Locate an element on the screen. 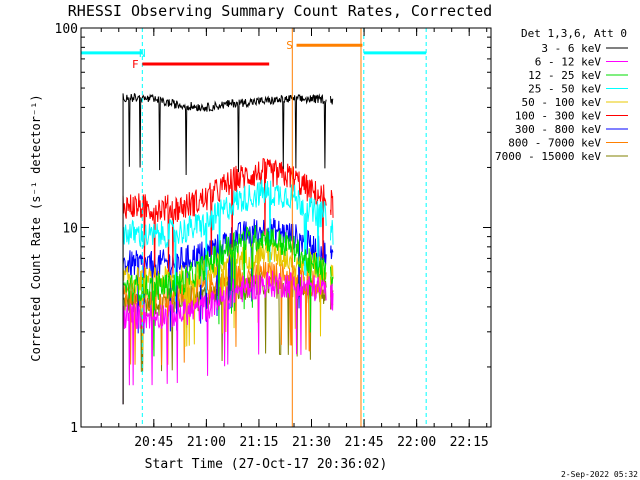  legend-header: Det 1,3,6, Att 0 is located at coordinates (574, 33).